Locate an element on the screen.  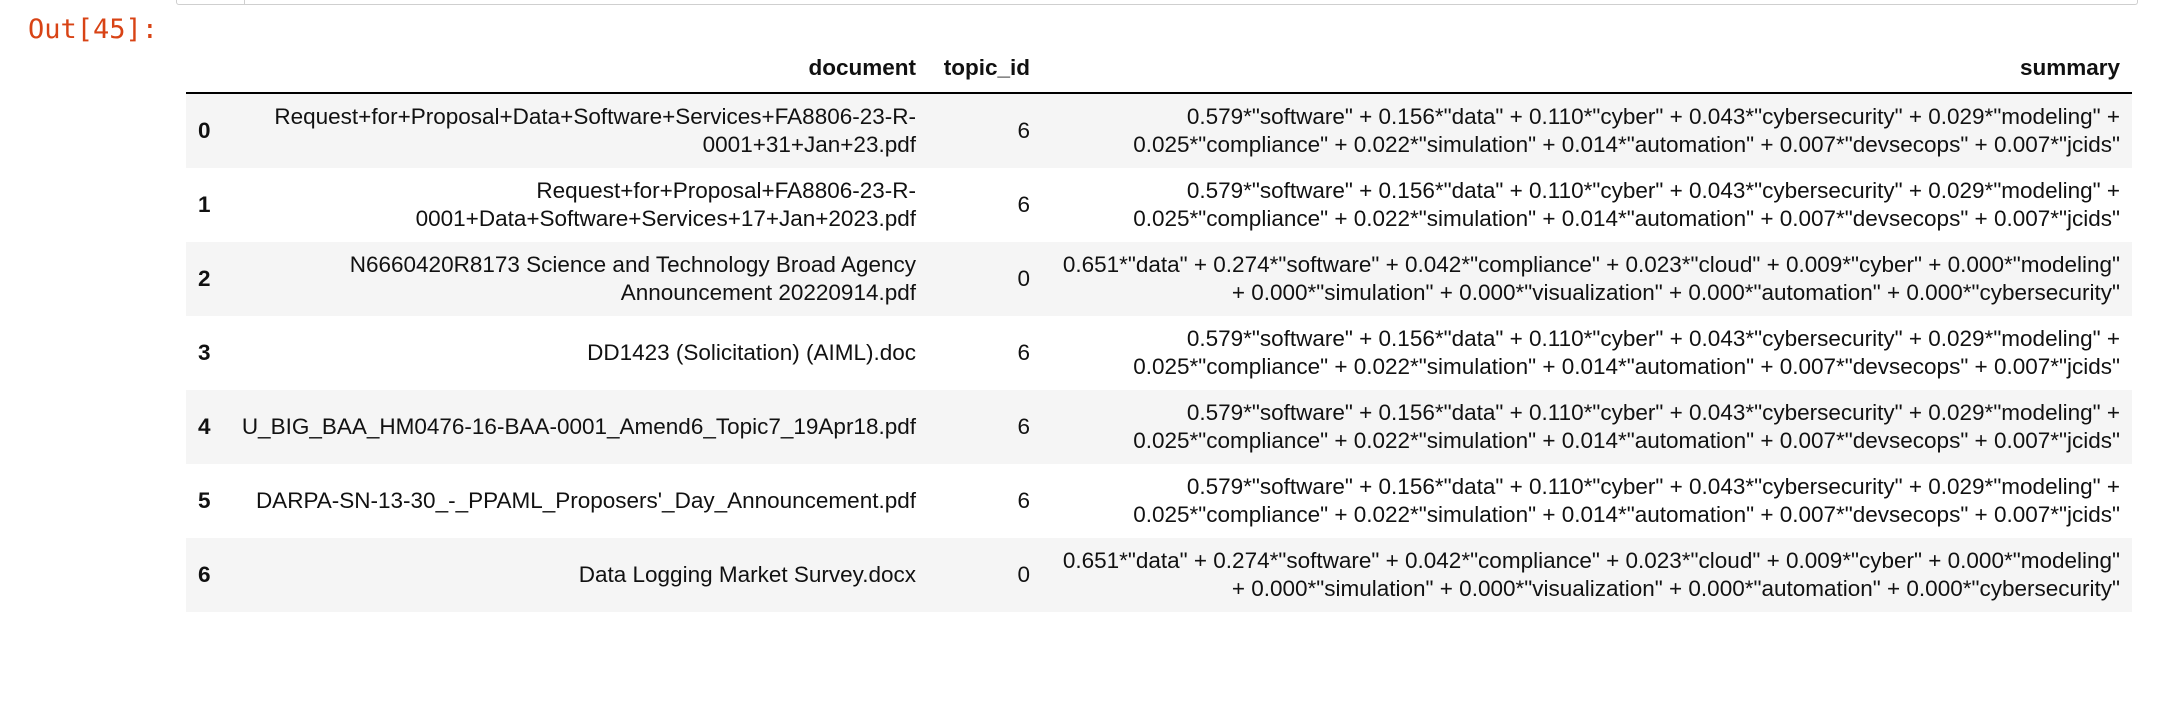
row-index: 0 is located at coordinates (204, 130).